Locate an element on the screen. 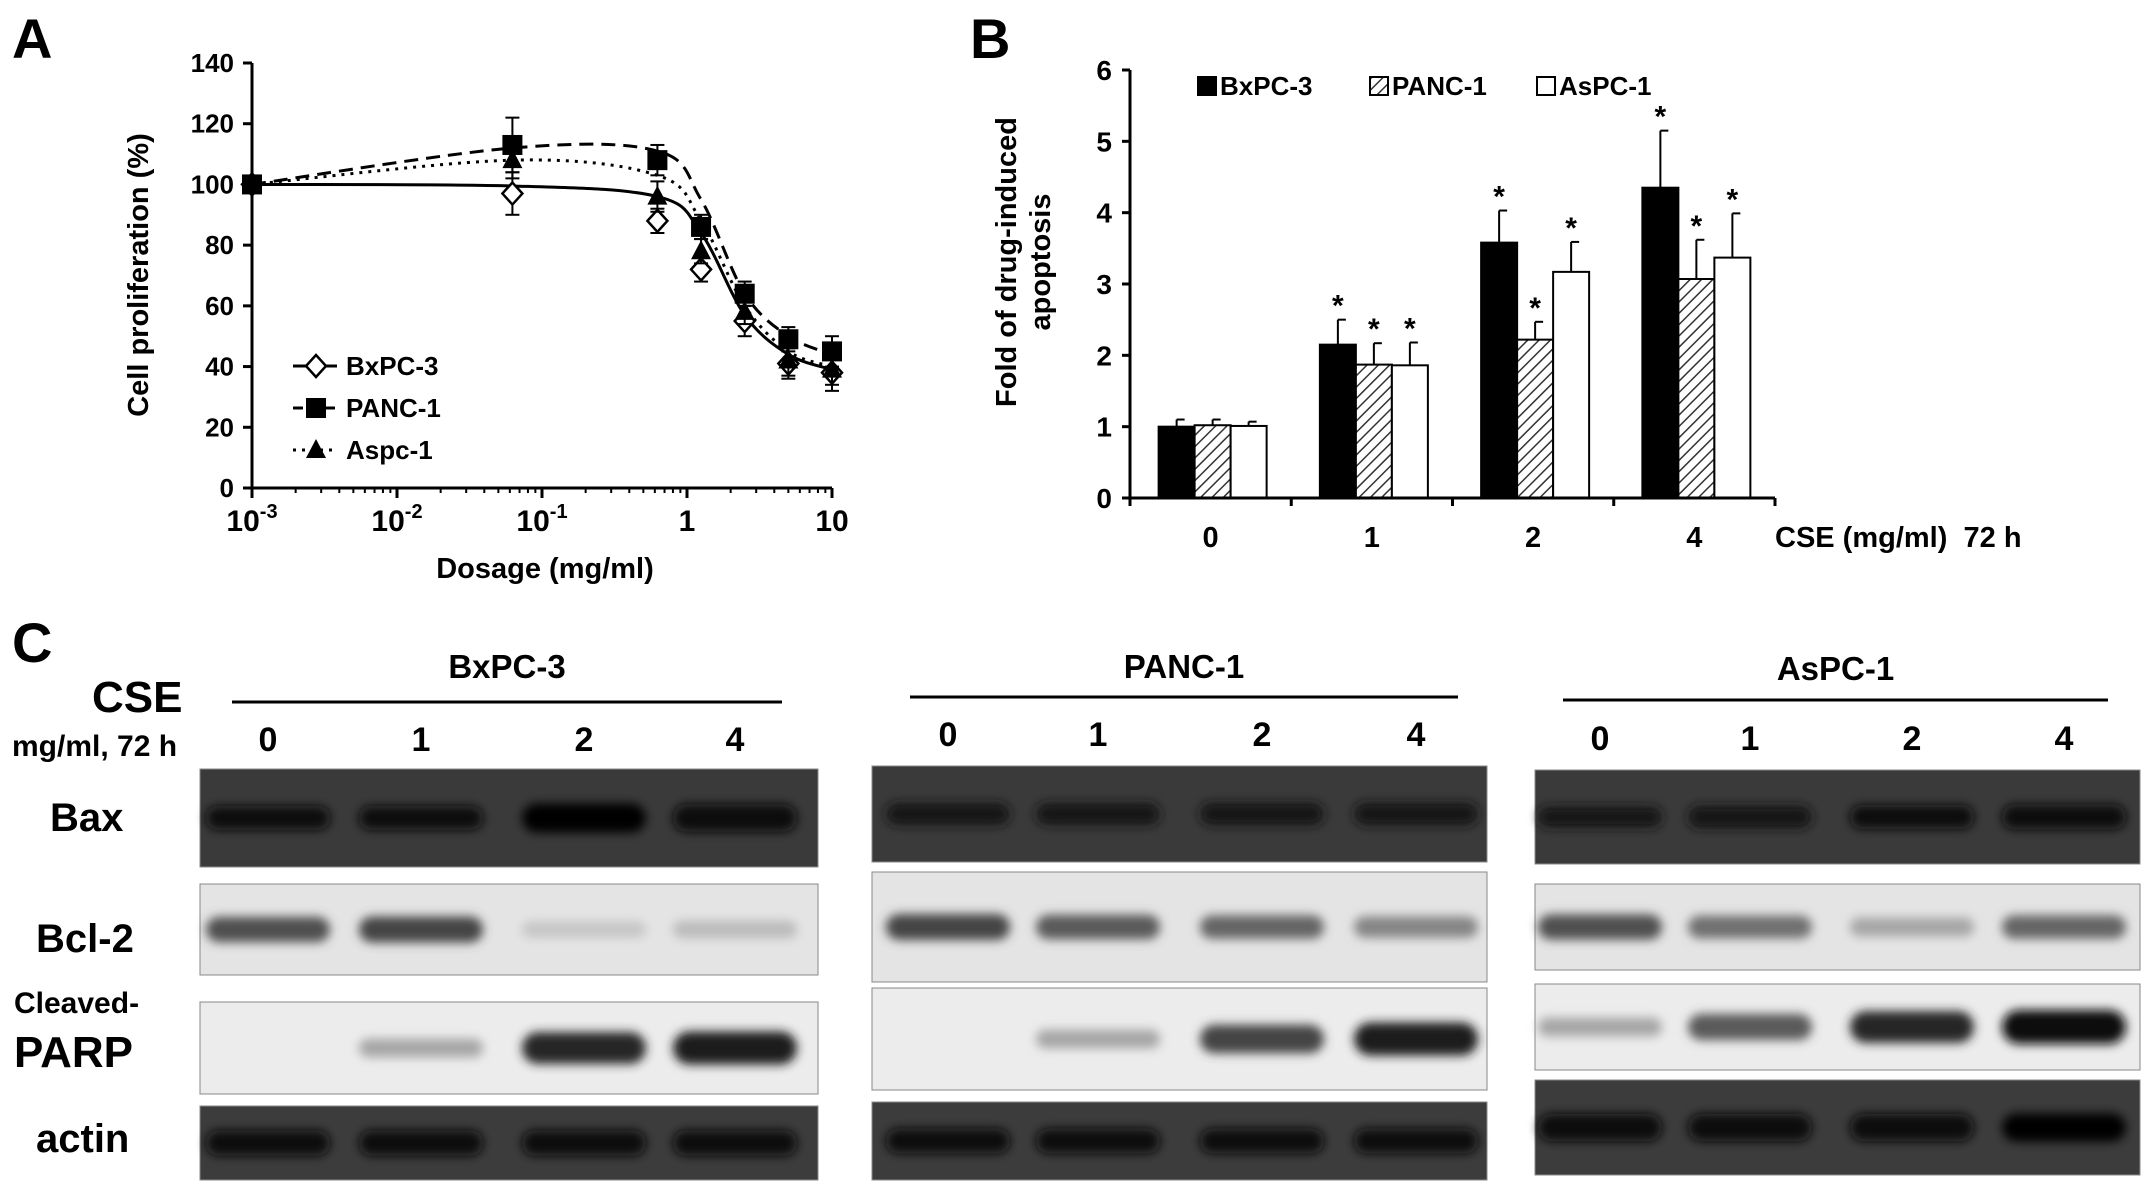  panel-a-y-tick-label: 80 is located at coordinates (219, 245).